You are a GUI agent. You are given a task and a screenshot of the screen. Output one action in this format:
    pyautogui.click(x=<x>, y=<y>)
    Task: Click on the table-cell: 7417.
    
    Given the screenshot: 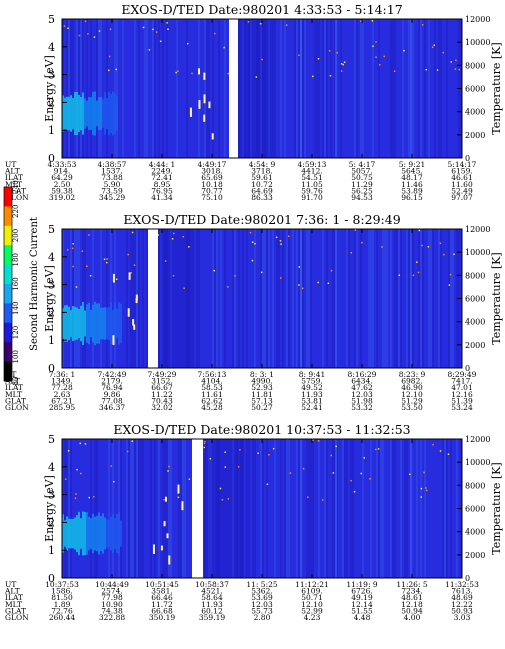 What is the action you would take?
    pyautogui.click(x=461, y=381)
    